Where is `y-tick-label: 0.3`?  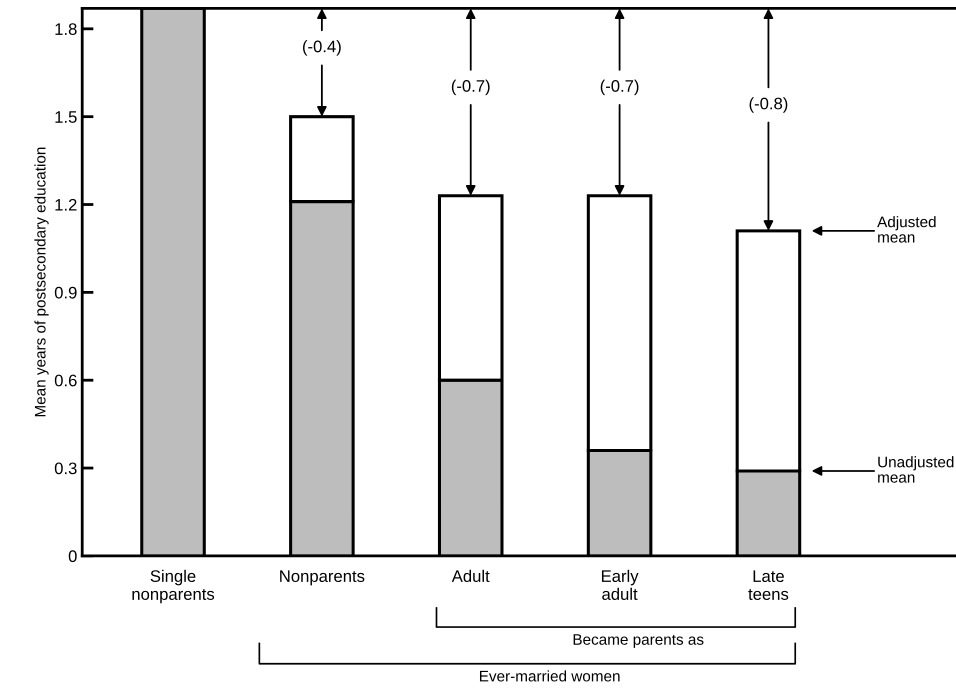 y-tick-label: 0.3 is located at coordinates (65, 468).